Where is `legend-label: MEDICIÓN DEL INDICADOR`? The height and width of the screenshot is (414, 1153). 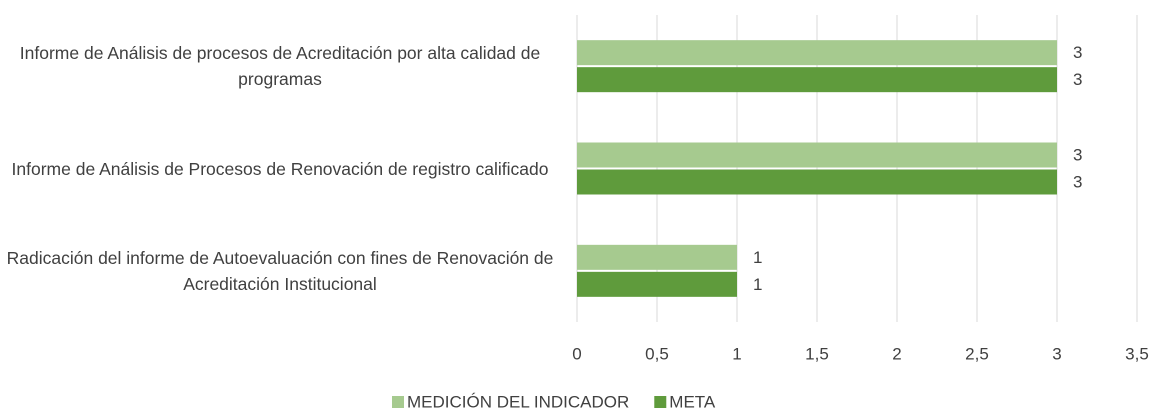
legend-label: MEDICIÓN DEL INDICADOR is located at coordinates (518, 401).